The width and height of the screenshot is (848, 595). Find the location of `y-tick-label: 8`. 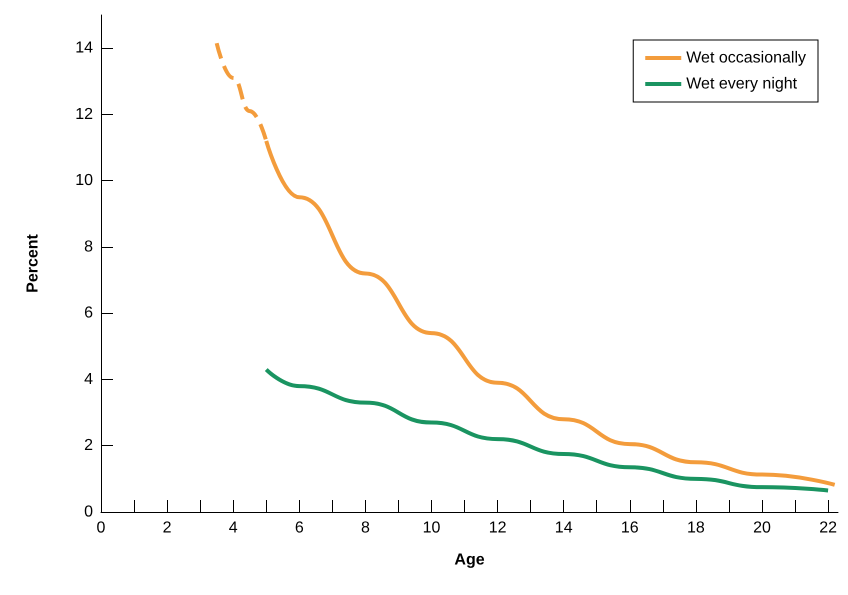

y-tick-label: 8 is located at coordinates (89, 247).